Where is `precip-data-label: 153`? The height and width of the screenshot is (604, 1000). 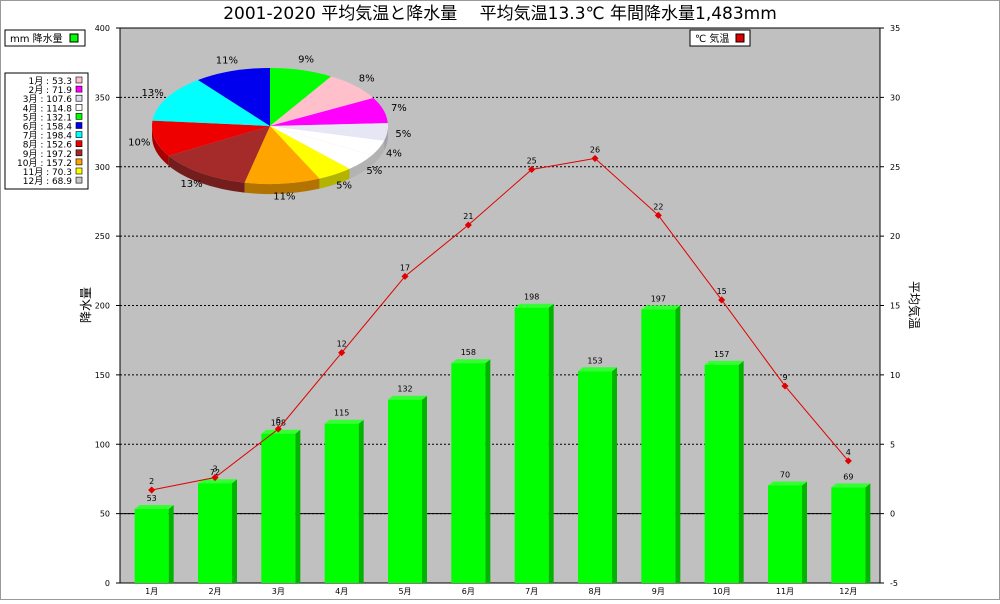
precip-data-label: 153 is located at coordinates (594, 360).